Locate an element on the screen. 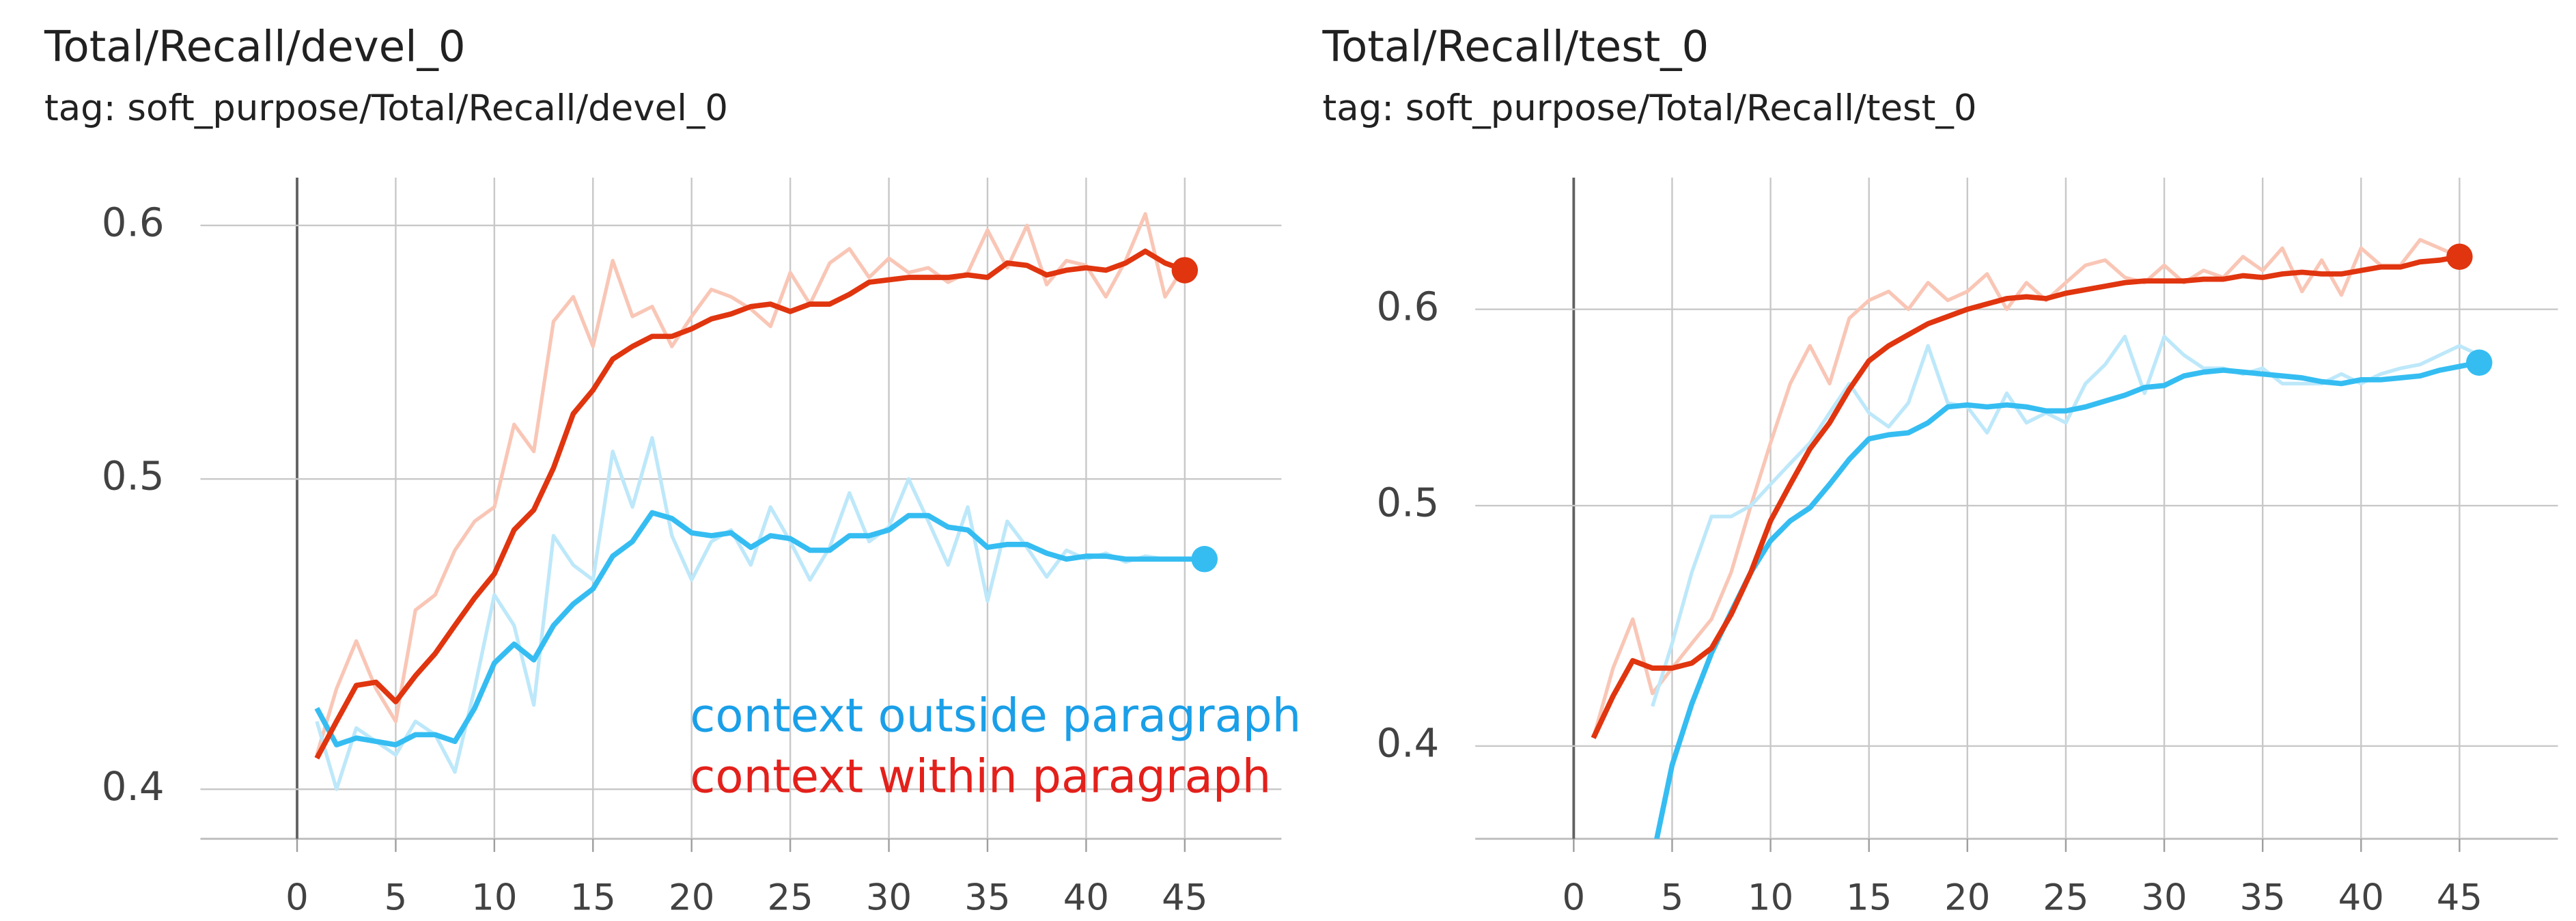 The image size is (2576, 921). annotation: context within paragraph is located at coordinates (980, 776).